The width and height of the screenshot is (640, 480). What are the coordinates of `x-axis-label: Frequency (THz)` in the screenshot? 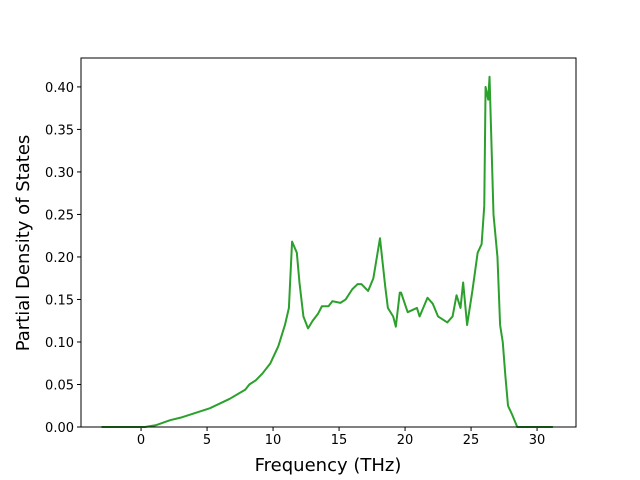 It's located at (328, 465).